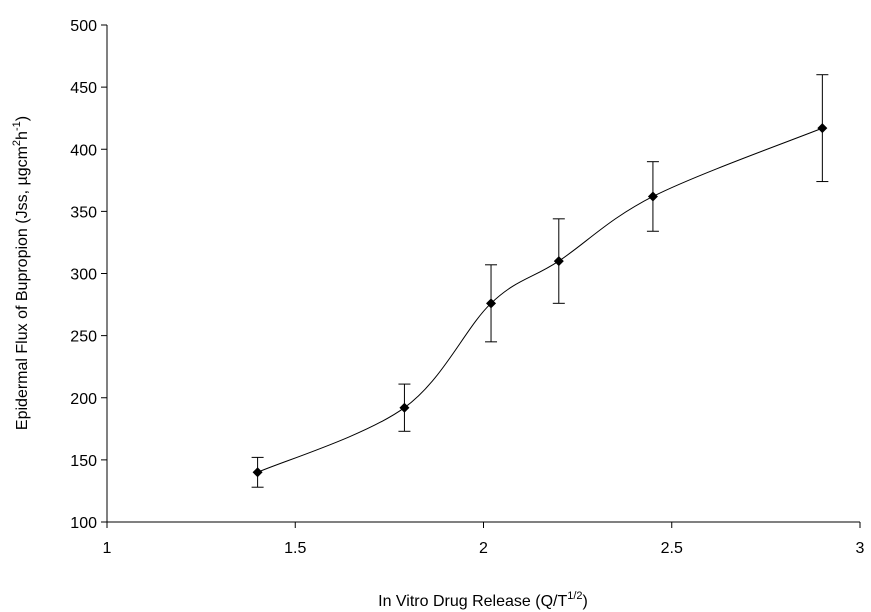 This screenshot has width=871, height=612. I want to click on y-axis-title-part1: Epidermal Flux of Bupropion (Jss, µgcm, so click(22, 288).